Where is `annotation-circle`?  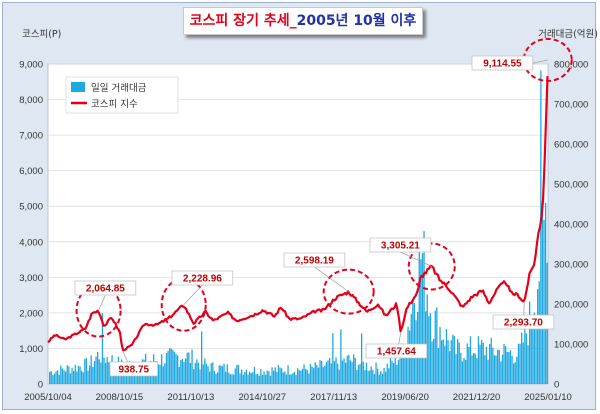 annotation-circle is located at coordinates (431, 266).